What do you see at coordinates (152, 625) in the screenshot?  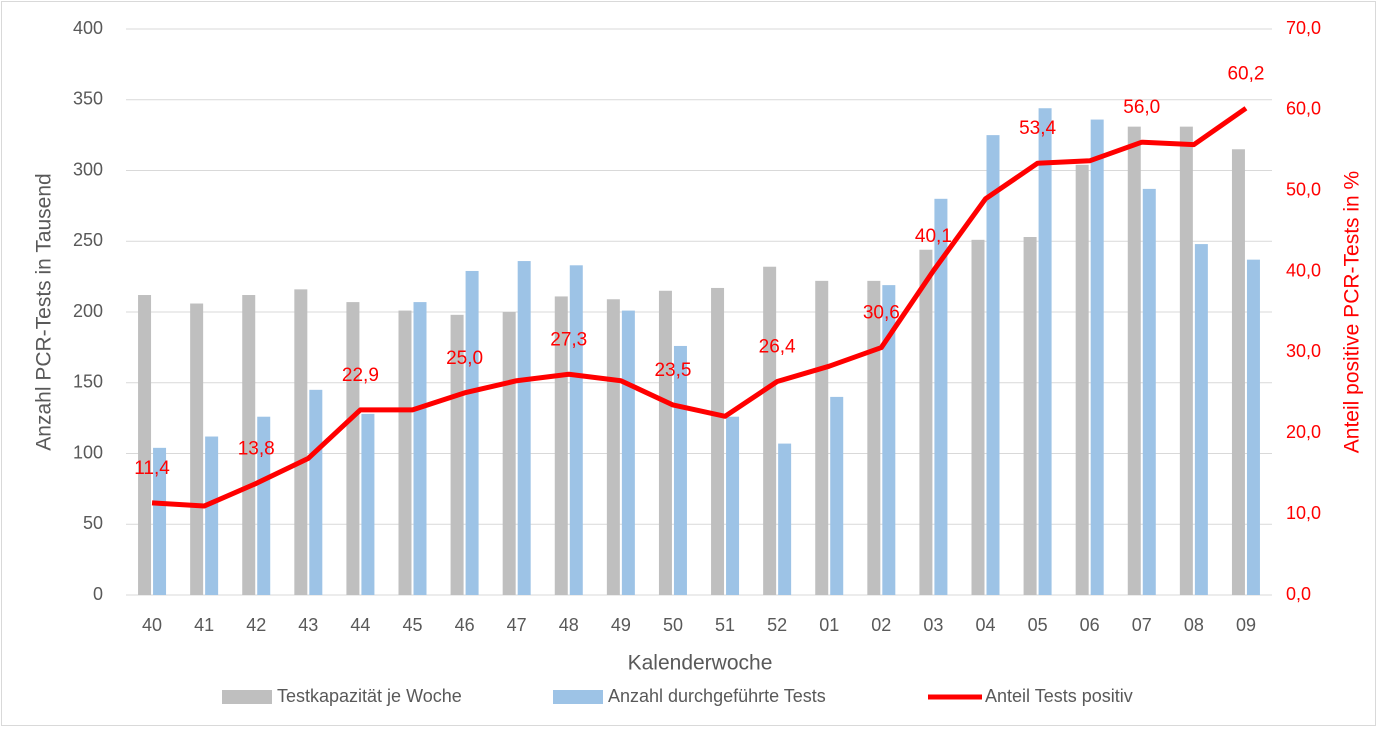 I see `x-tick-label: 40` at bounding box center [152, 625].